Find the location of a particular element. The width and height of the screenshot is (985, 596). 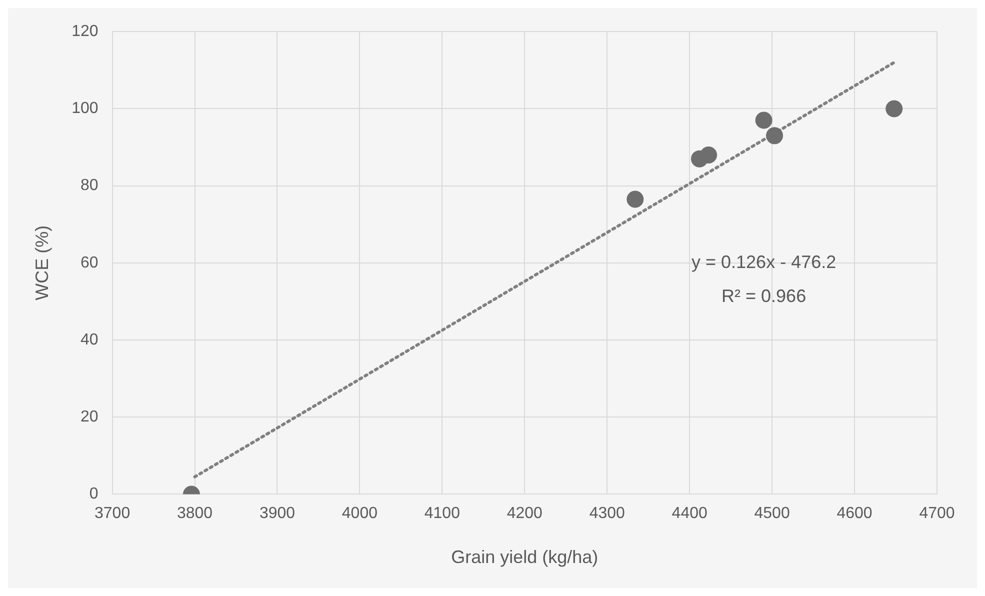

y-tick-label: 0 is located at coordinates (93, 494).